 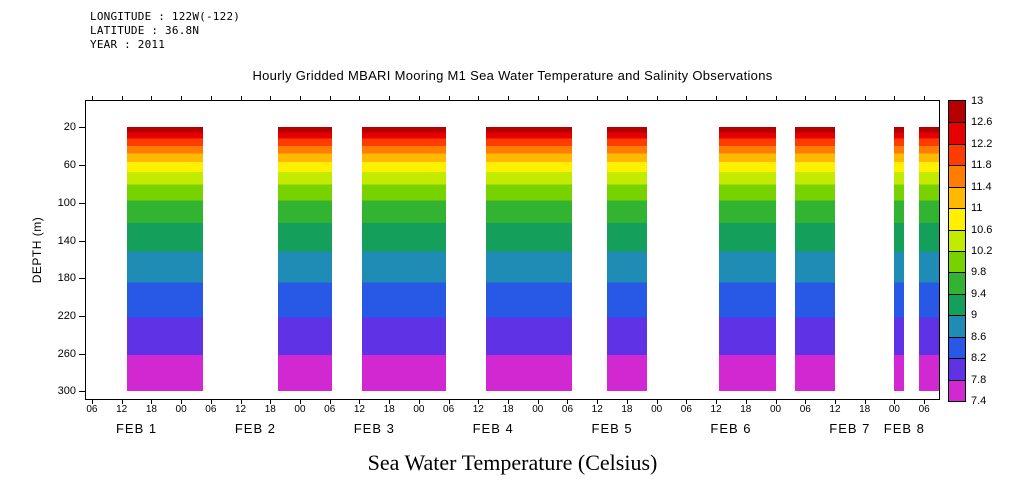 What do you see at coordinates (979, 272) in the screenshot?
I see `colorbar-label: 9.8` at bounding box center [979, 272].